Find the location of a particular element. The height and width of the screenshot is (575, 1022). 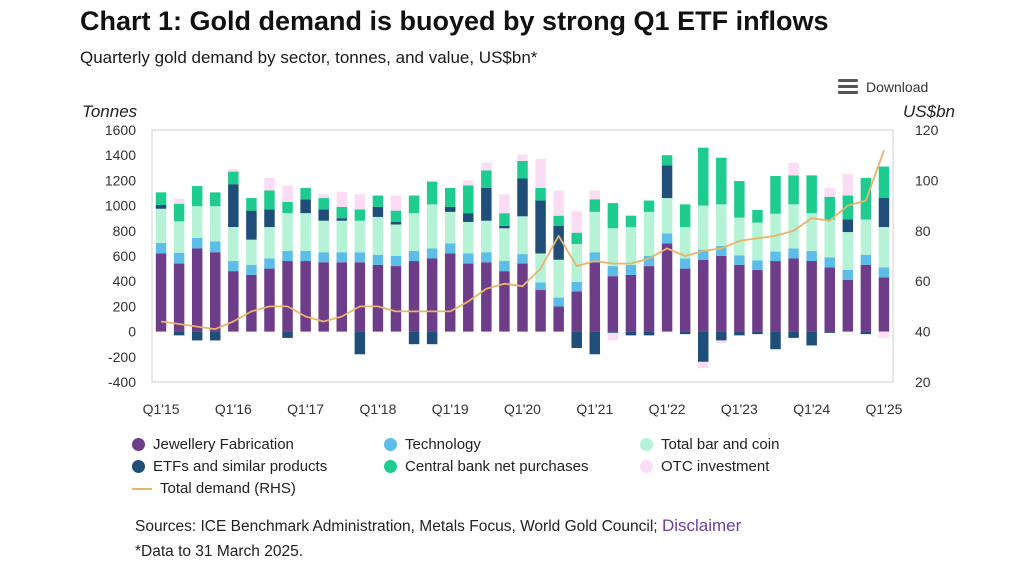

footnote: *Data to 31 March 2025. is located at coordinates (219, 551).